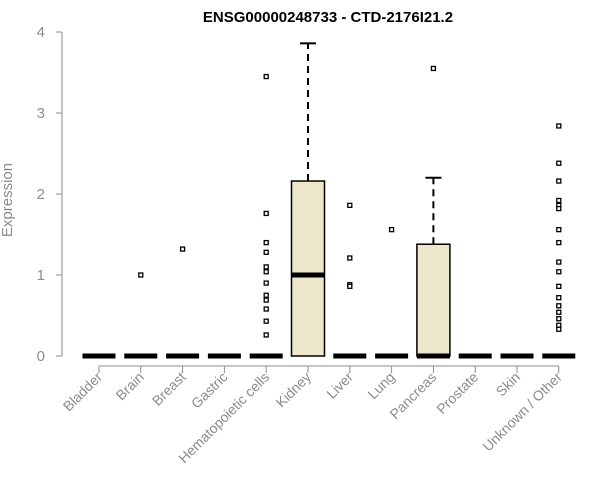 The width and height of the screenshot is (600, 500). I want to click on chart-title: ENSG00000248733 - CTD-2176I21.2, so click(328, 17).